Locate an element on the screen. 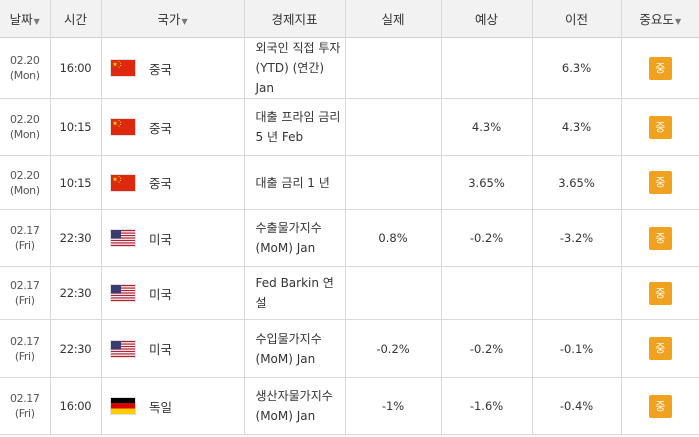 This screenshot has height=437, width=699. indicator-link: 외국인 직접 투자 (YTD) (연간) Jan is located at coordinates (295, 68).